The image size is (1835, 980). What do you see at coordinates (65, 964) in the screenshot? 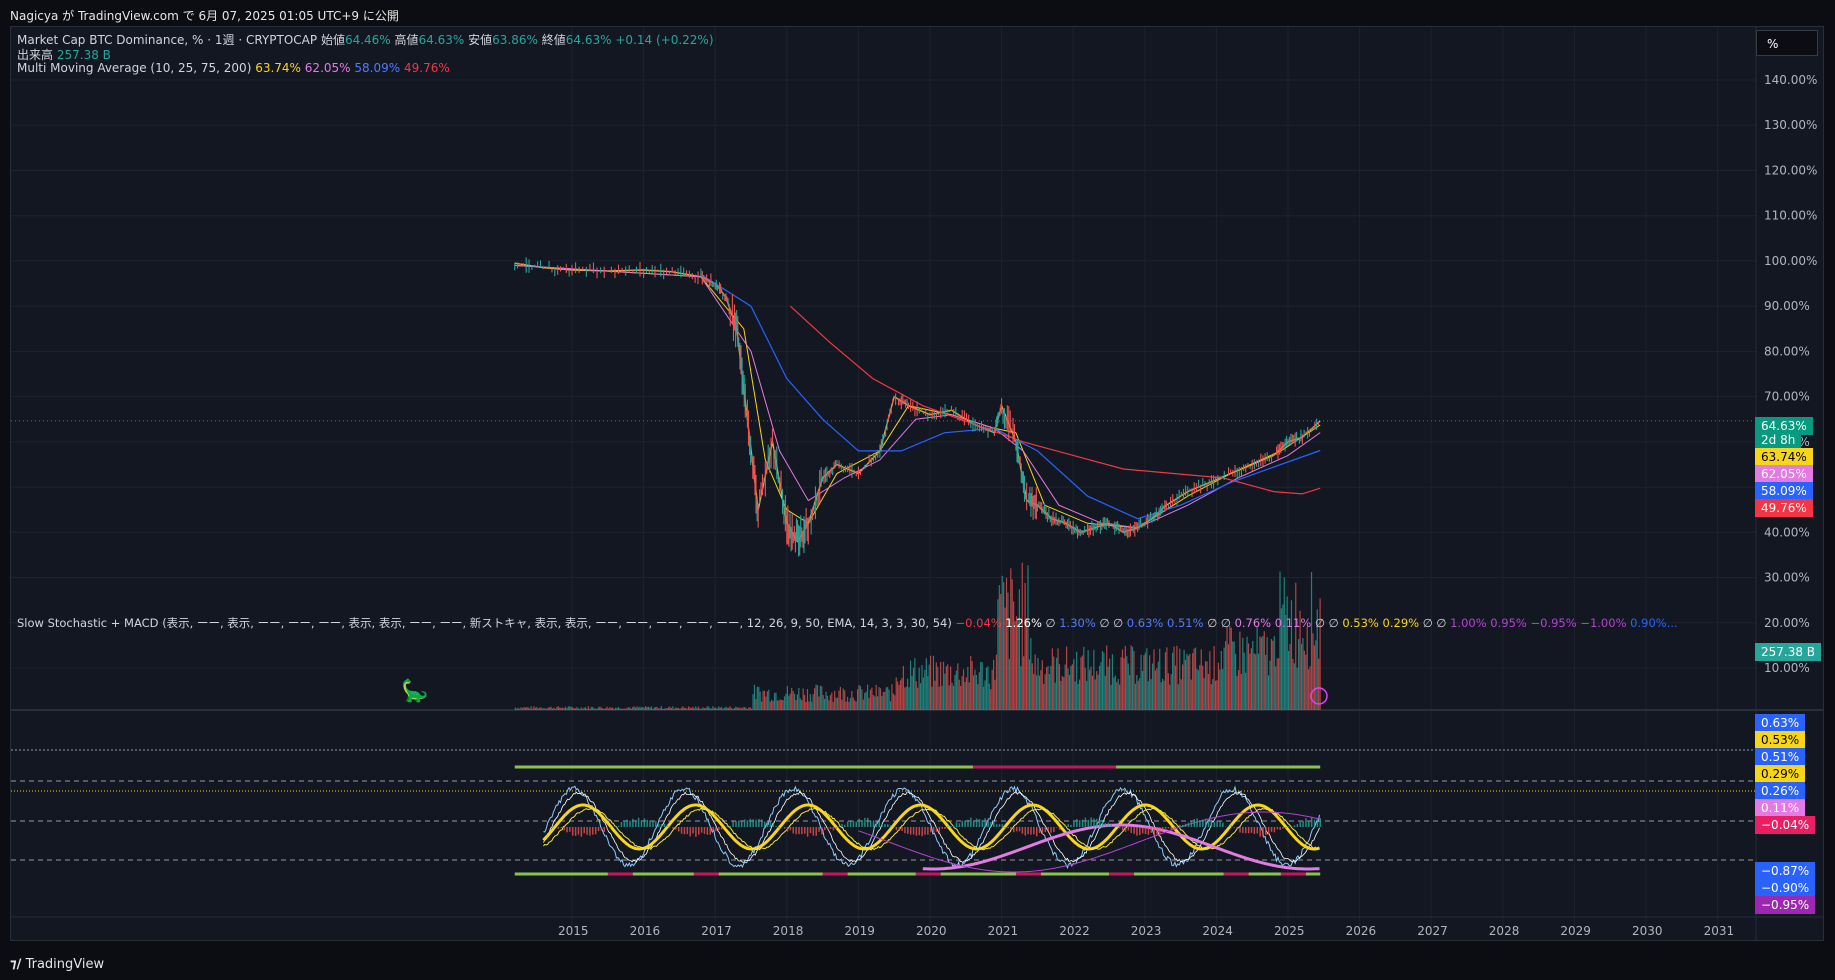
I see `footer-brand: TradingView` at bounding box center [65, 964].